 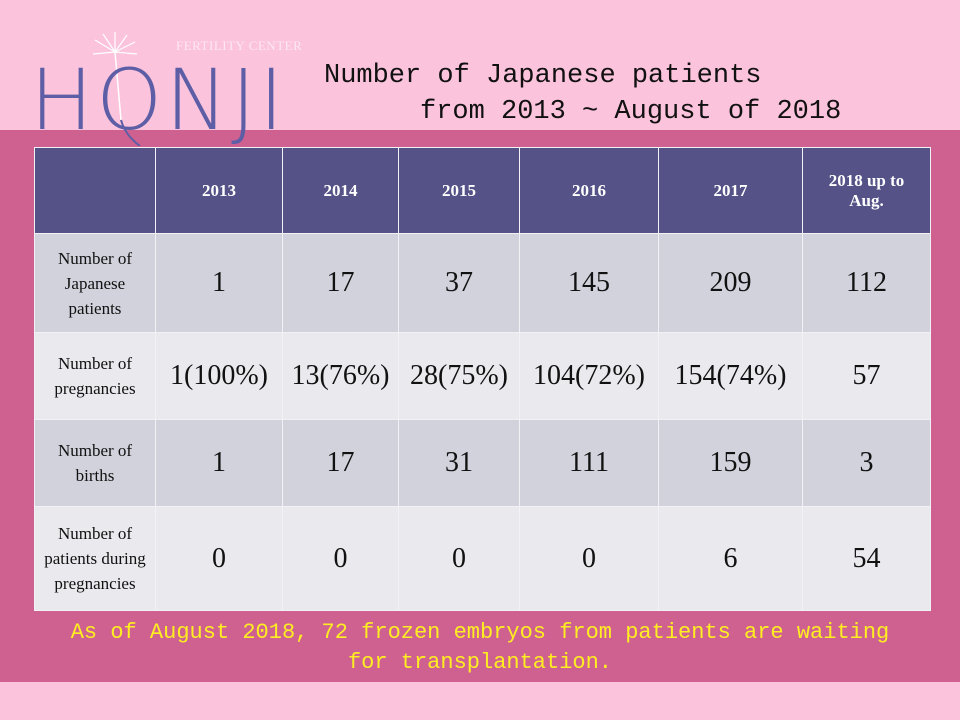 What do you see at coordinates (340, 376) in the screenshot?
I see `table-cell: 13(76%)` at bounding box center [340, 376].